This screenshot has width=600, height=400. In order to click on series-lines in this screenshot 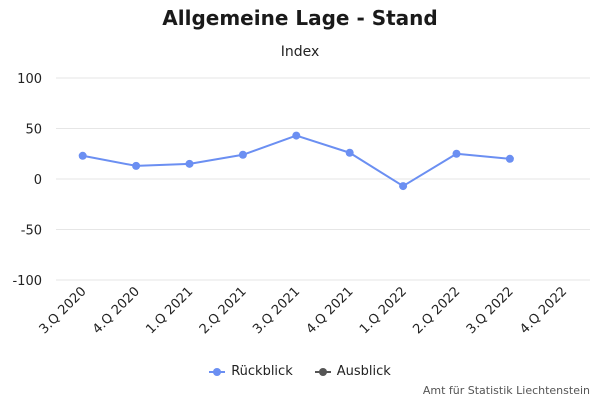, I will do `click(296, 161)`.